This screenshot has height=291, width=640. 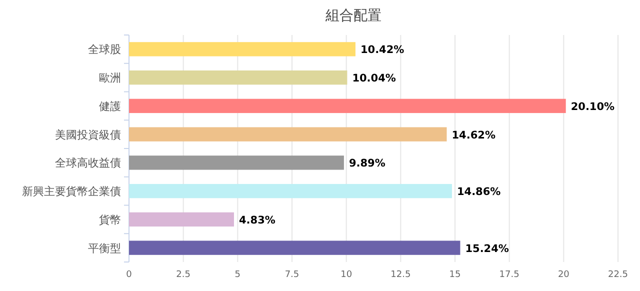 I want to click on y-tick-label: 全球高收益債, so click(x=88, y=163).